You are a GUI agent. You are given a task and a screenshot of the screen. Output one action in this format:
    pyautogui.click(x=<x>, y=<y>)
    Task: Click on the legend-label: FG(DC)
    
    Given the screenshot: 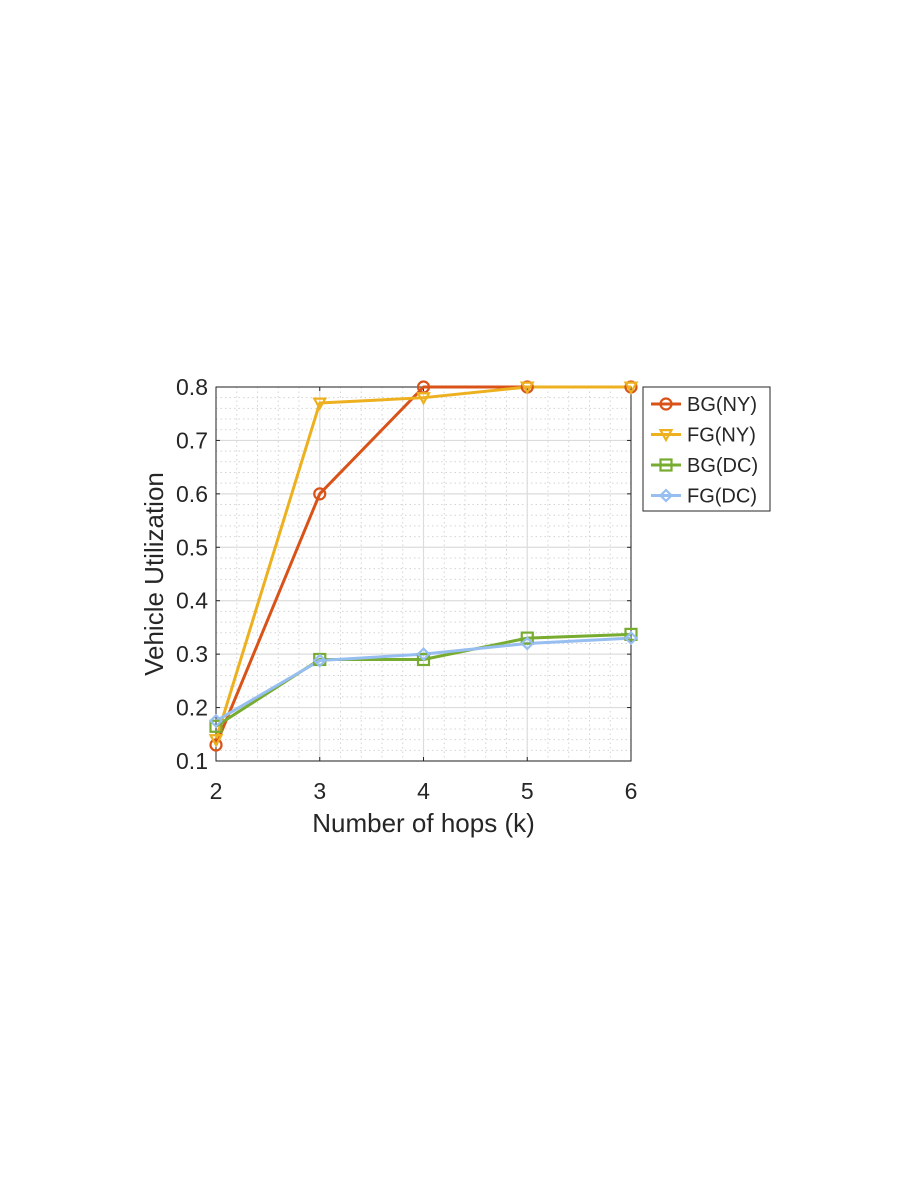 What is the action you would take?
    pyautogui.click(x=722, y=497)
    